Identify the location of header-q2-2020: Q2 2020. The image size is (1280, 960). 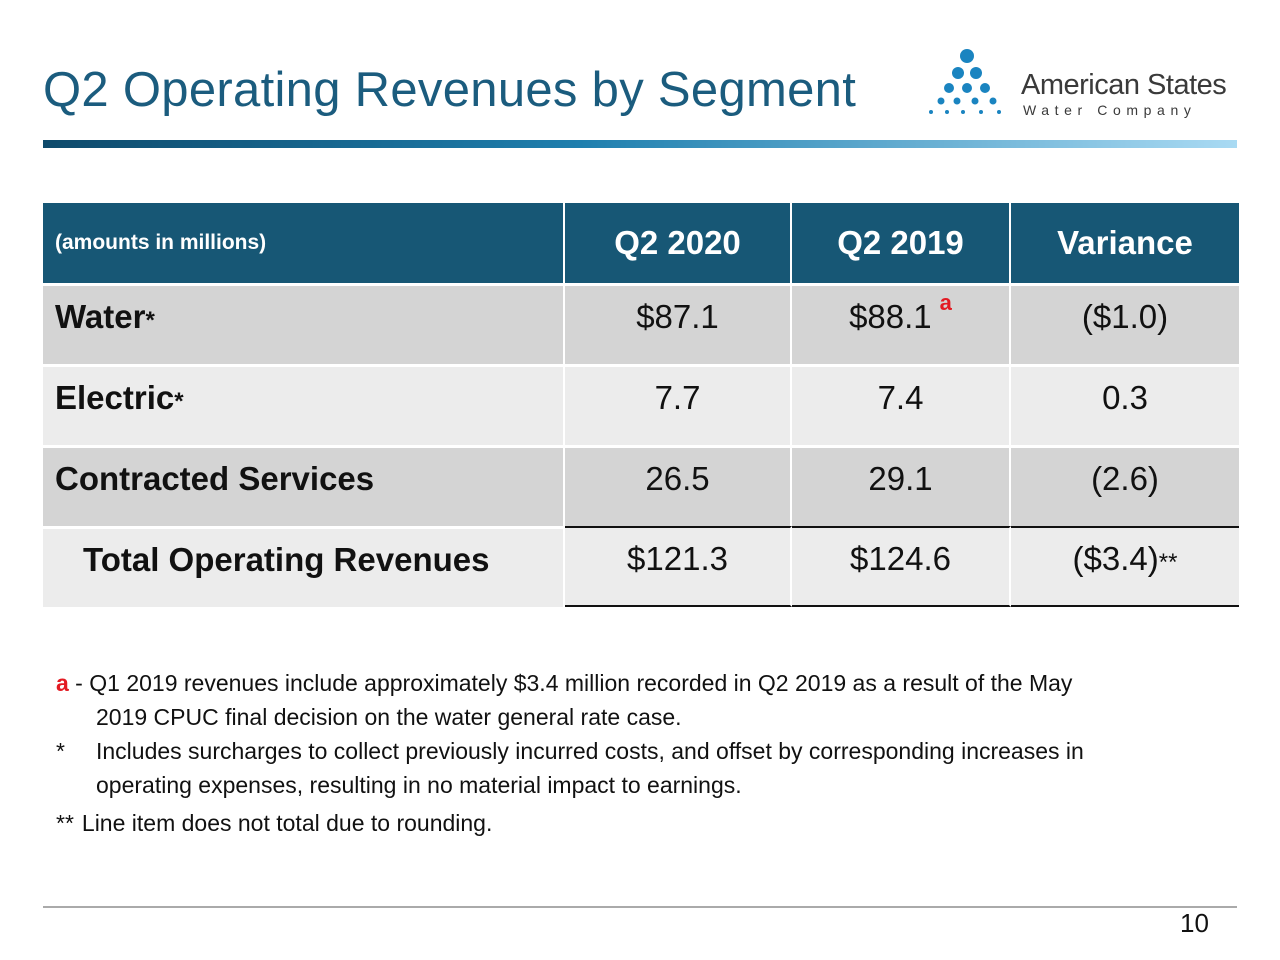
(678, 243).